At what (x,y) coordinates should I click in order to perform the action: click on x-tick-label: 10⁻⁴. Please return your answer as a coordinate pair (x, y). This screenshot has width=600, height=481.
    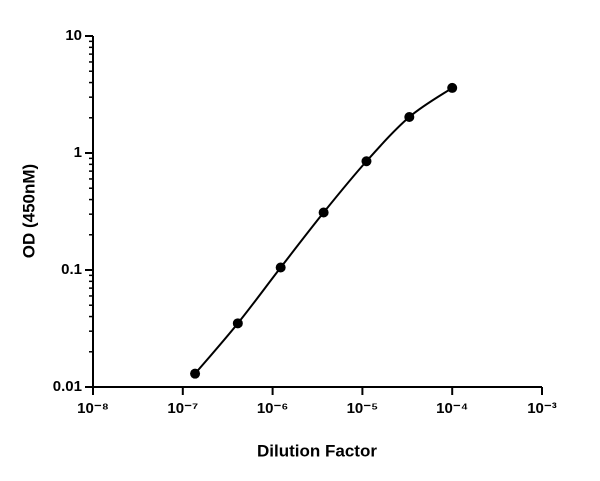
    Looking at the image, I should click on (452, 408).